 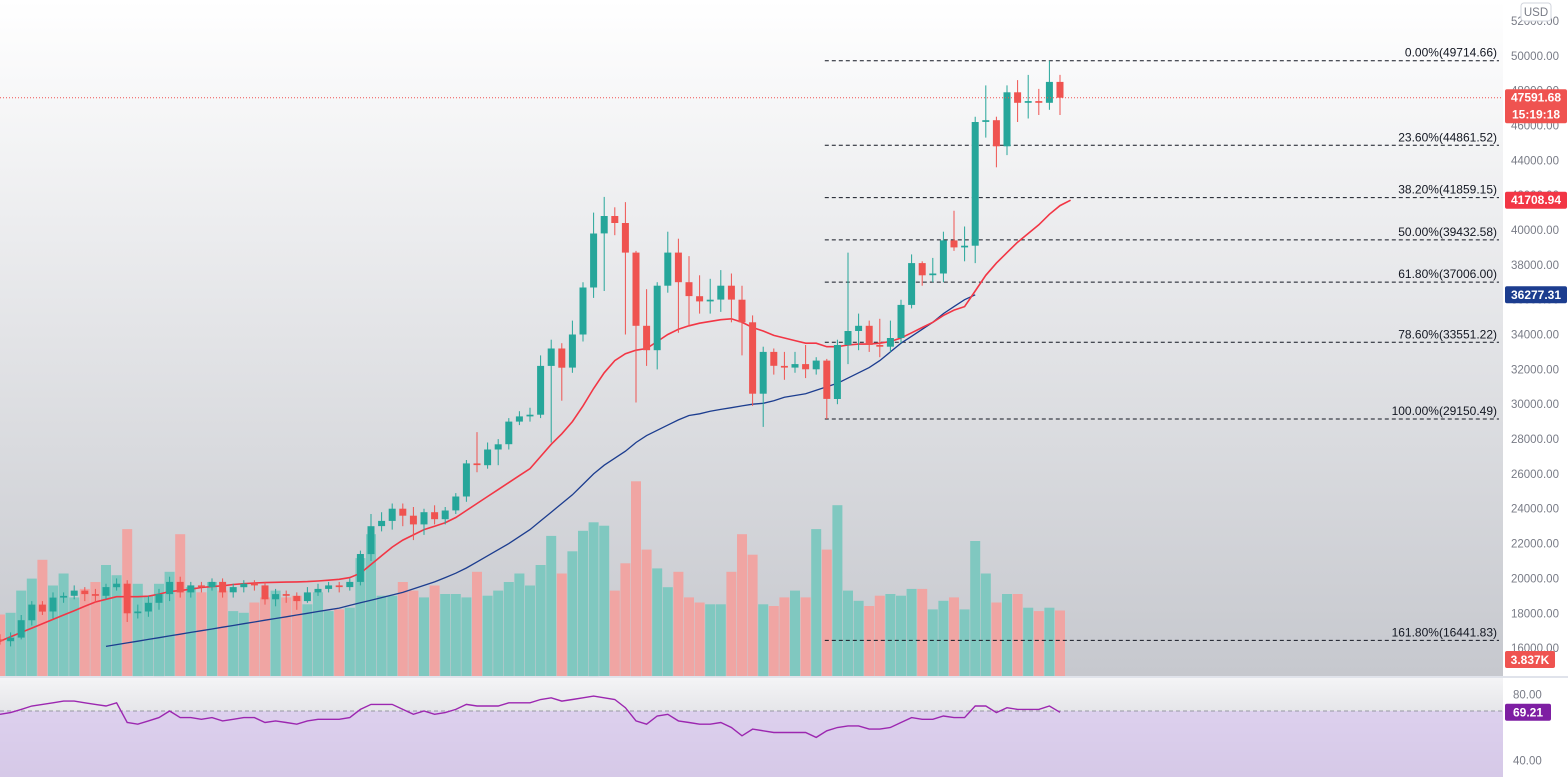 I want to click on rsi-pane: 80.00 40.00 69.21, so click(x=775, y=734).